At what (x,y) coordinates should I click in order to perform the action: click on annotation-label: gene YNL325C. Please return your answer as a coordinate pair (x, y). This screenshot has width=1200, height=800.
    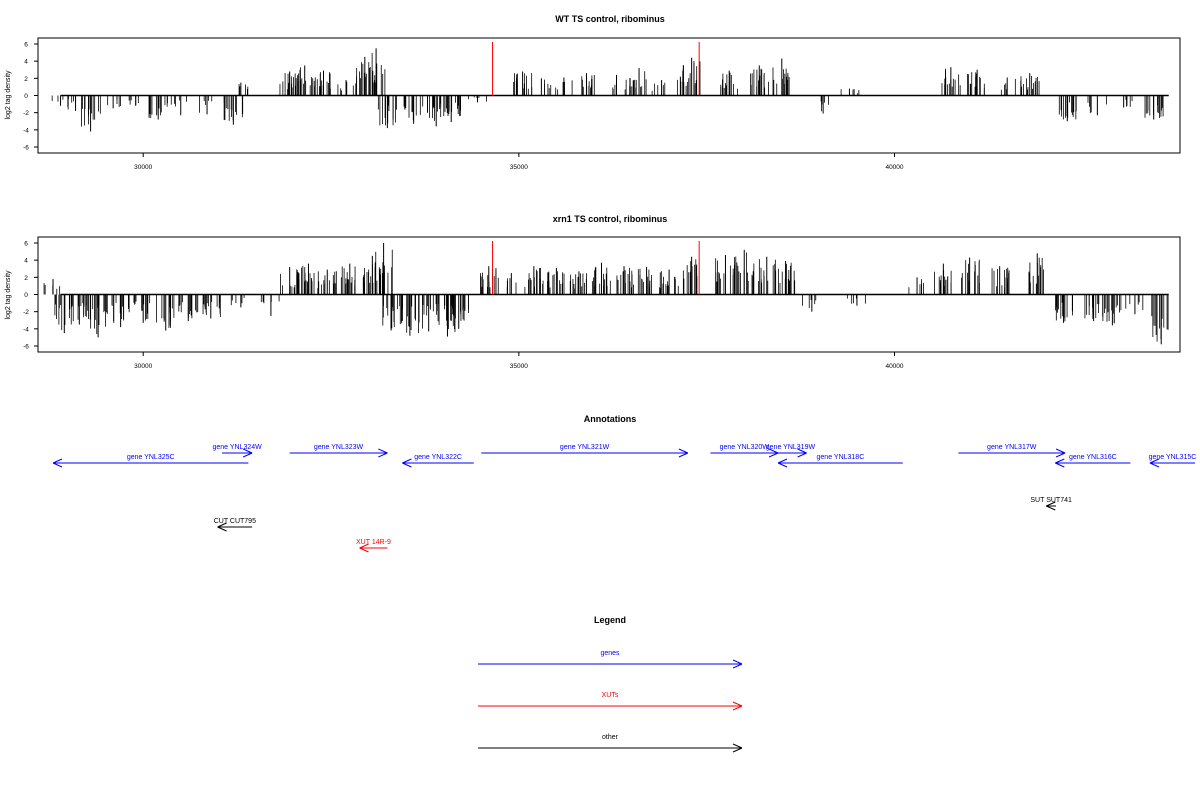
    Looking at the image, I should click on (151, 457).